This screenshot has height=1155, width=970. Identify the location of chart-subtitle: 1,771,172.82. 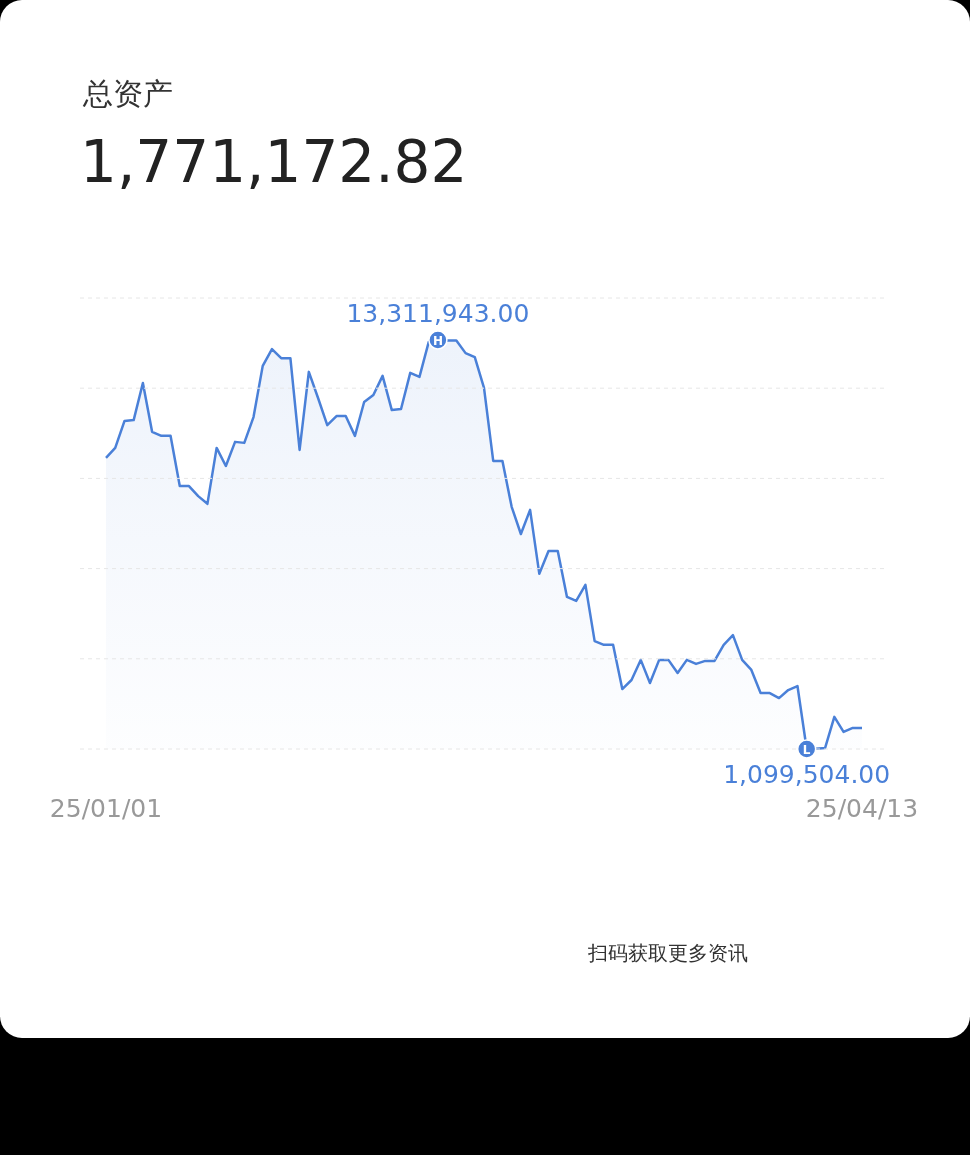
(274, 162).